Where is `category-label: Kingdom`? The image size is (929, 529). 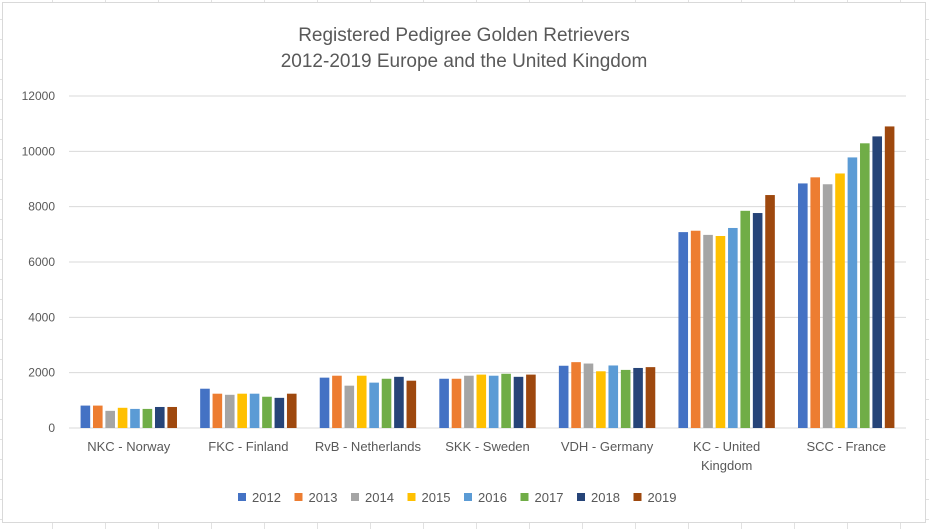 category-label: Kingdom is located at coordinates (726, 465).